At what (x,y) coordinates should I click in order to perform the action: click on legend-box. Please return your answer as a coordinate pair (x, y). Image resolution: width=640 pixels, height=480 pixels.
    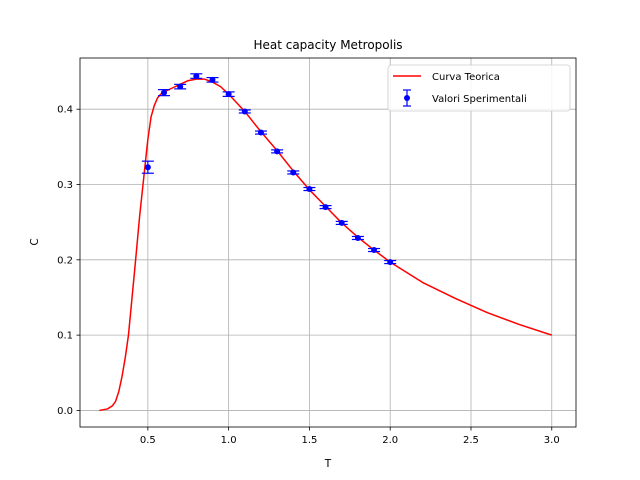
    Looking at the image, I should click on (479, 88).